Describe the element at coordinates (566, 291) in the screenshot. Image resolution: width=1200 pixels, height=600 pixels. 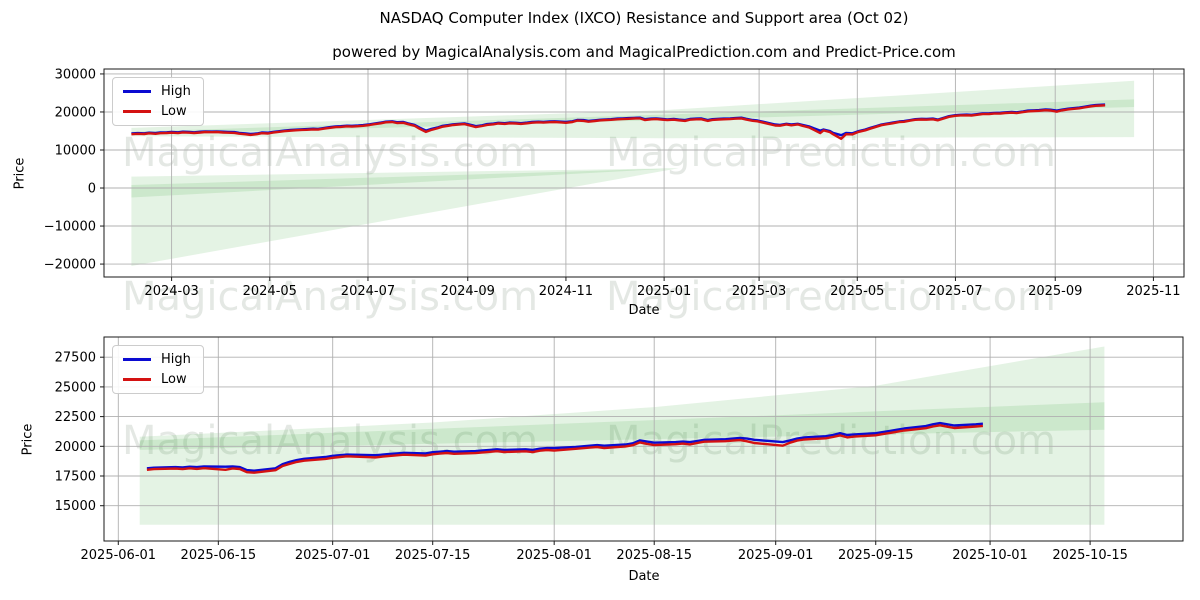
I see `x-tick-label: 2024-11` at that location.